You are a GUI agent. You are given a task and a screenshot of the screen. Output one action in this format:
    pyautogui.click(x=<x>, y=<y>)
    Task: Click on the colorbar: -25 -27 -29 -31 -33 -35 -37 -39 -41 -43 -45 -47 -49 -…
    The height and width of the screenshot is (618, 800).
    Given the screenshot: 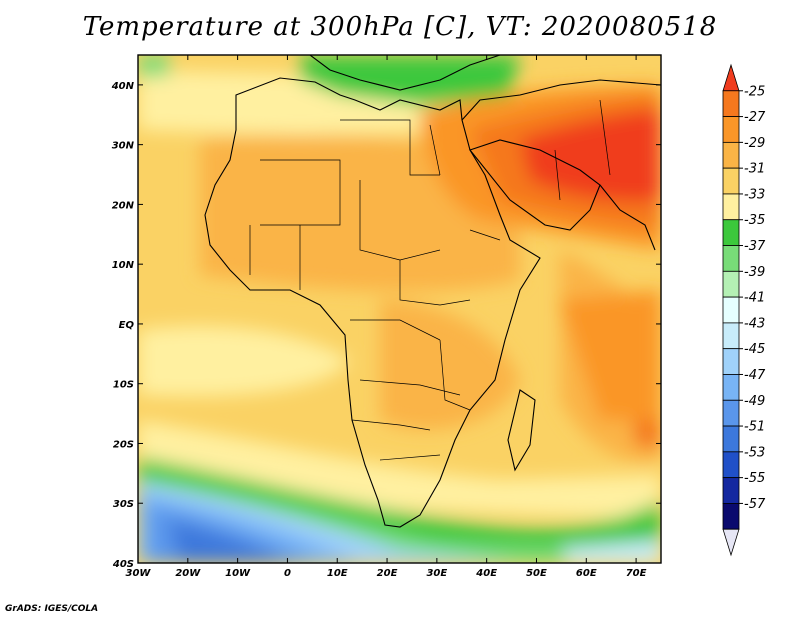 What is the action you would take?
    pyautogui.click(x=744, y=310)
    